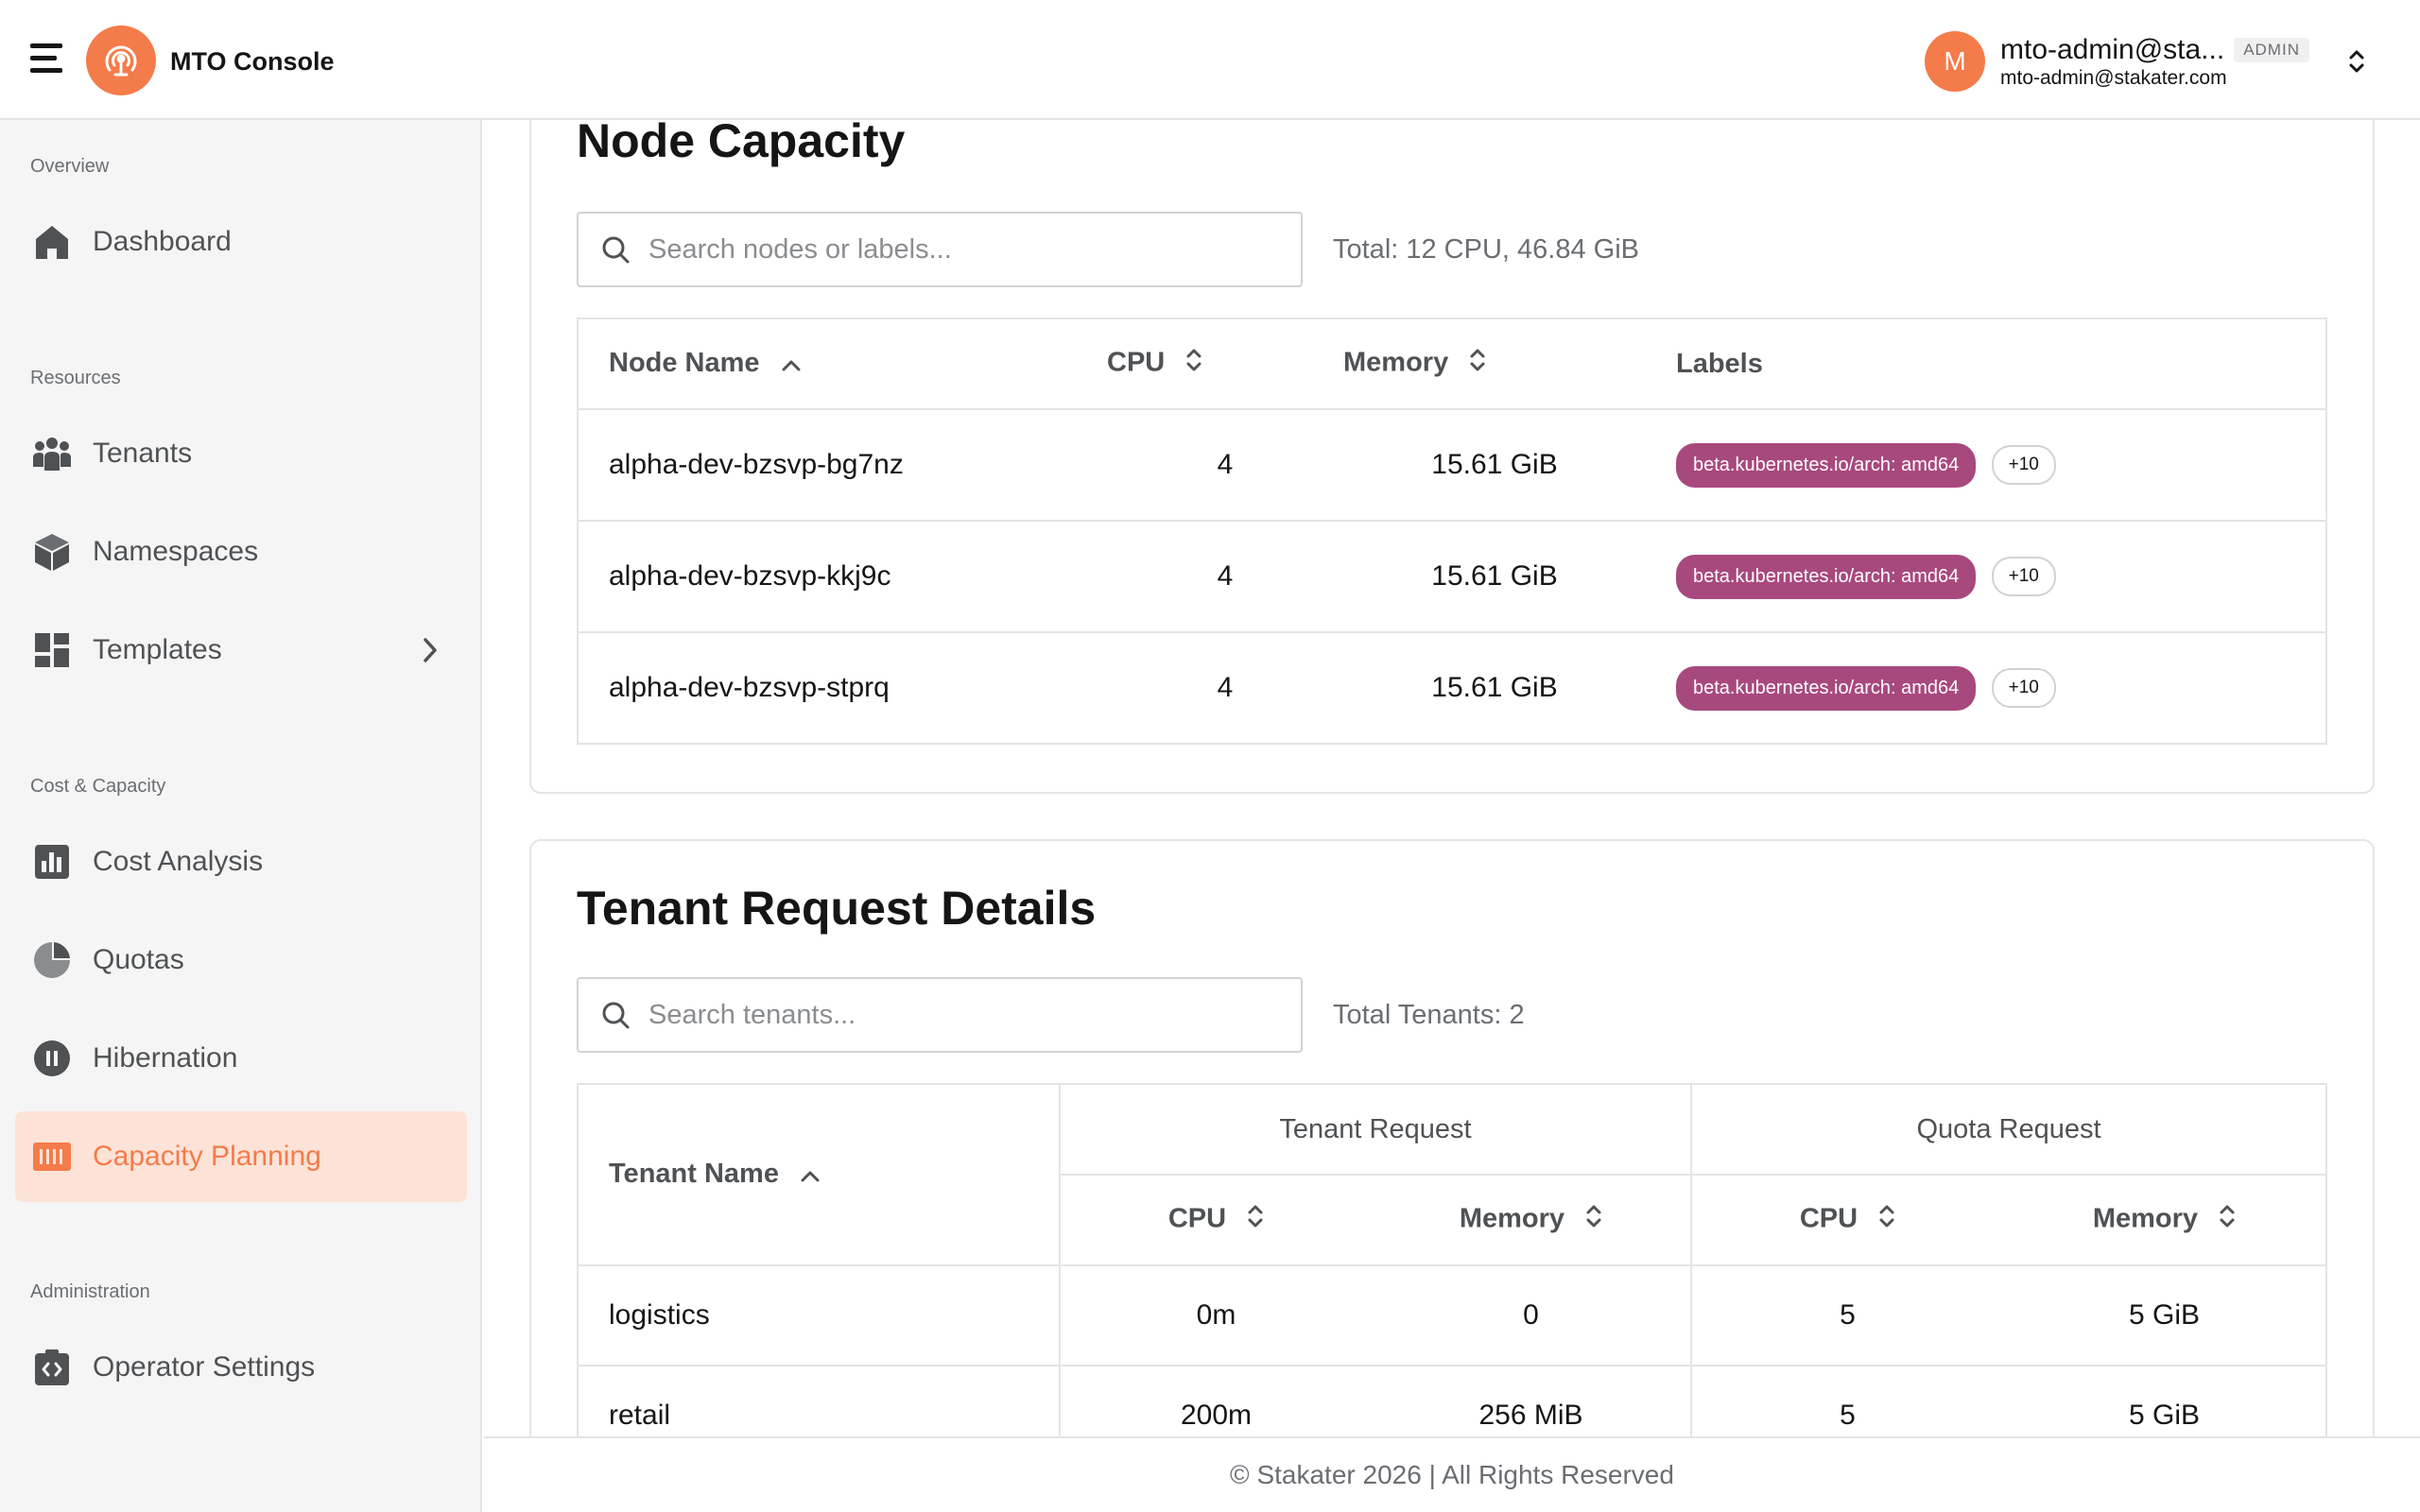 The width and height of the screenshot is (2420, 1512). What do you see at coordinates (842, 576) in the screenshot?
I see `node-name: alpha-dev-bzsvp-kkj9c` at bounding box center [842, 576].